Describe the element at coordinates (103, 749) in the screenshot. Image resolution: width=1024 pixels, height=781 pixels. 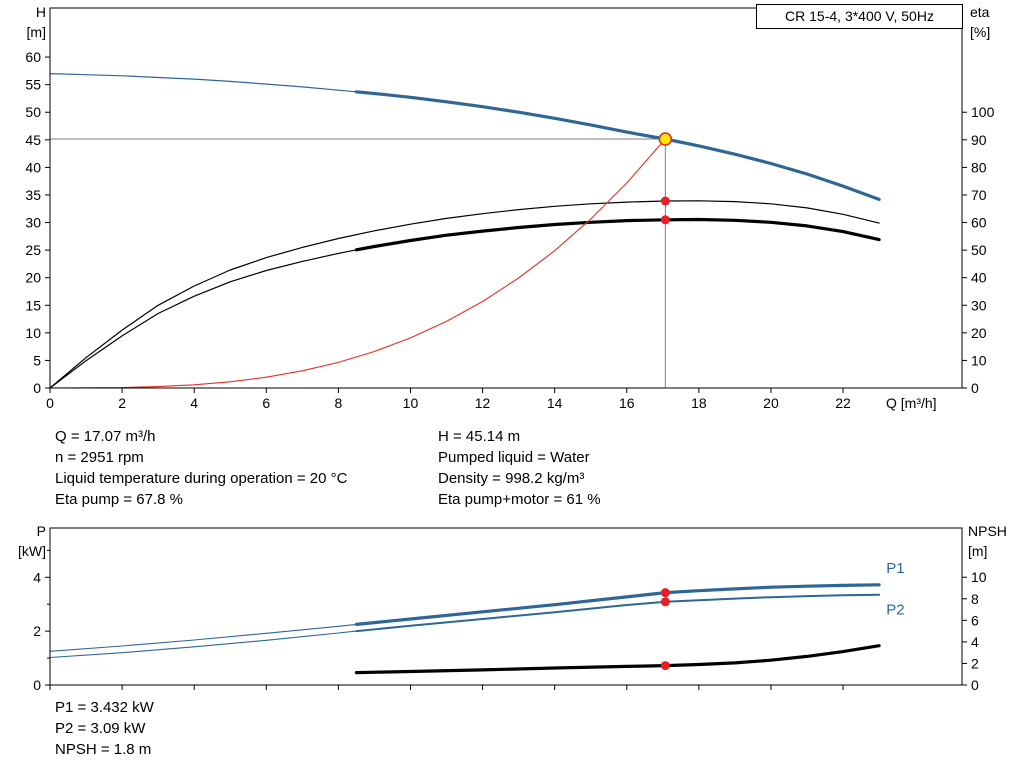
I see `npsh-value: NPSH = 1.8 m` at that location.